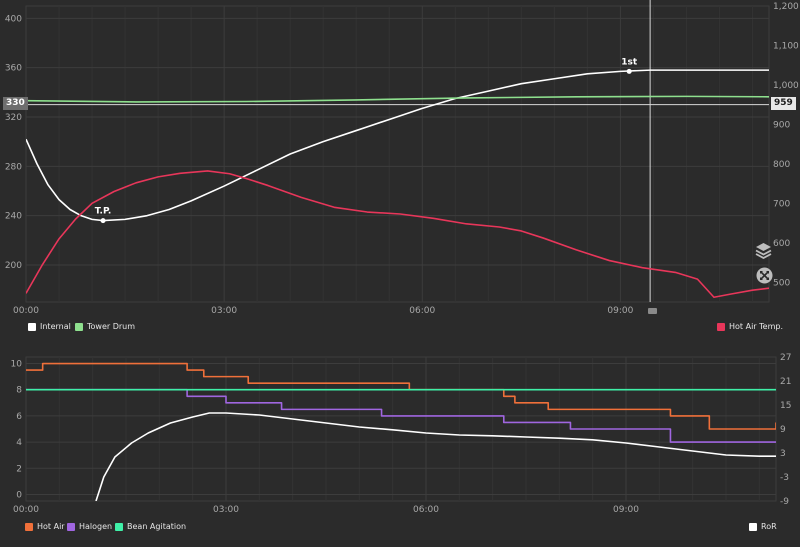  I want to click on legend-hot-air-temp: Hot Air Temp., so click(750, 326).